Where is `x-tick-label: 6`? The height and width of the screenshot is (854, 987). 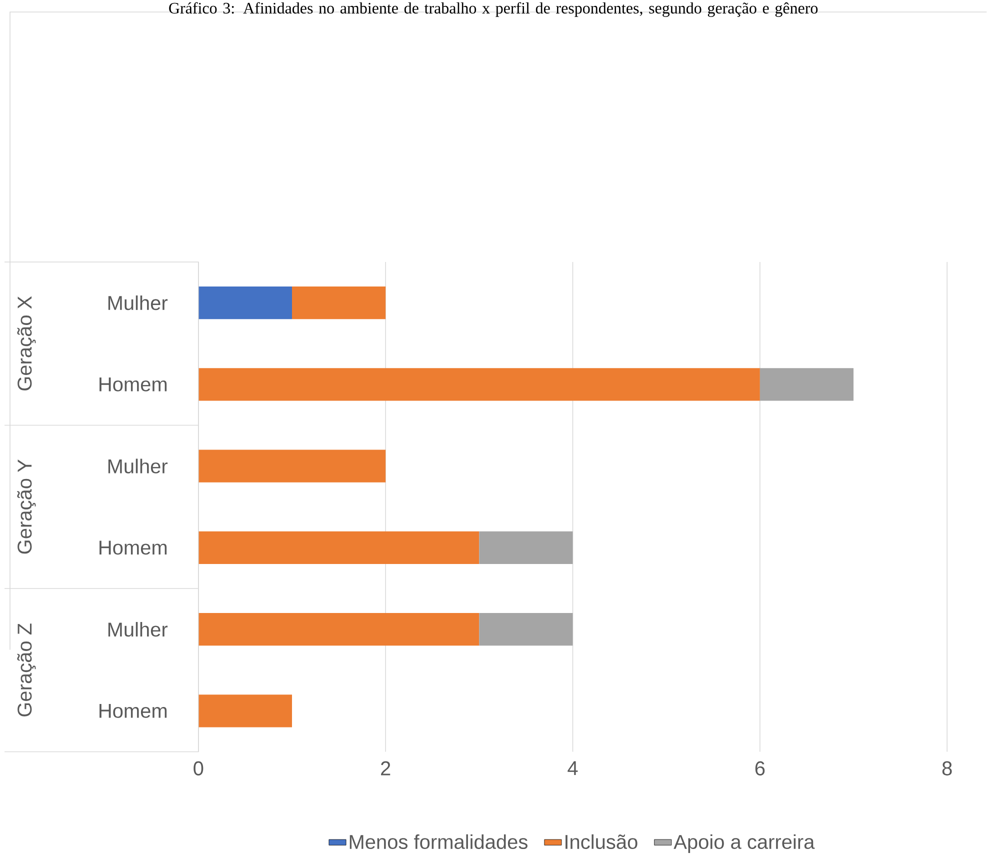
x-tick-label: 6 is located at coordinates (760, 768).